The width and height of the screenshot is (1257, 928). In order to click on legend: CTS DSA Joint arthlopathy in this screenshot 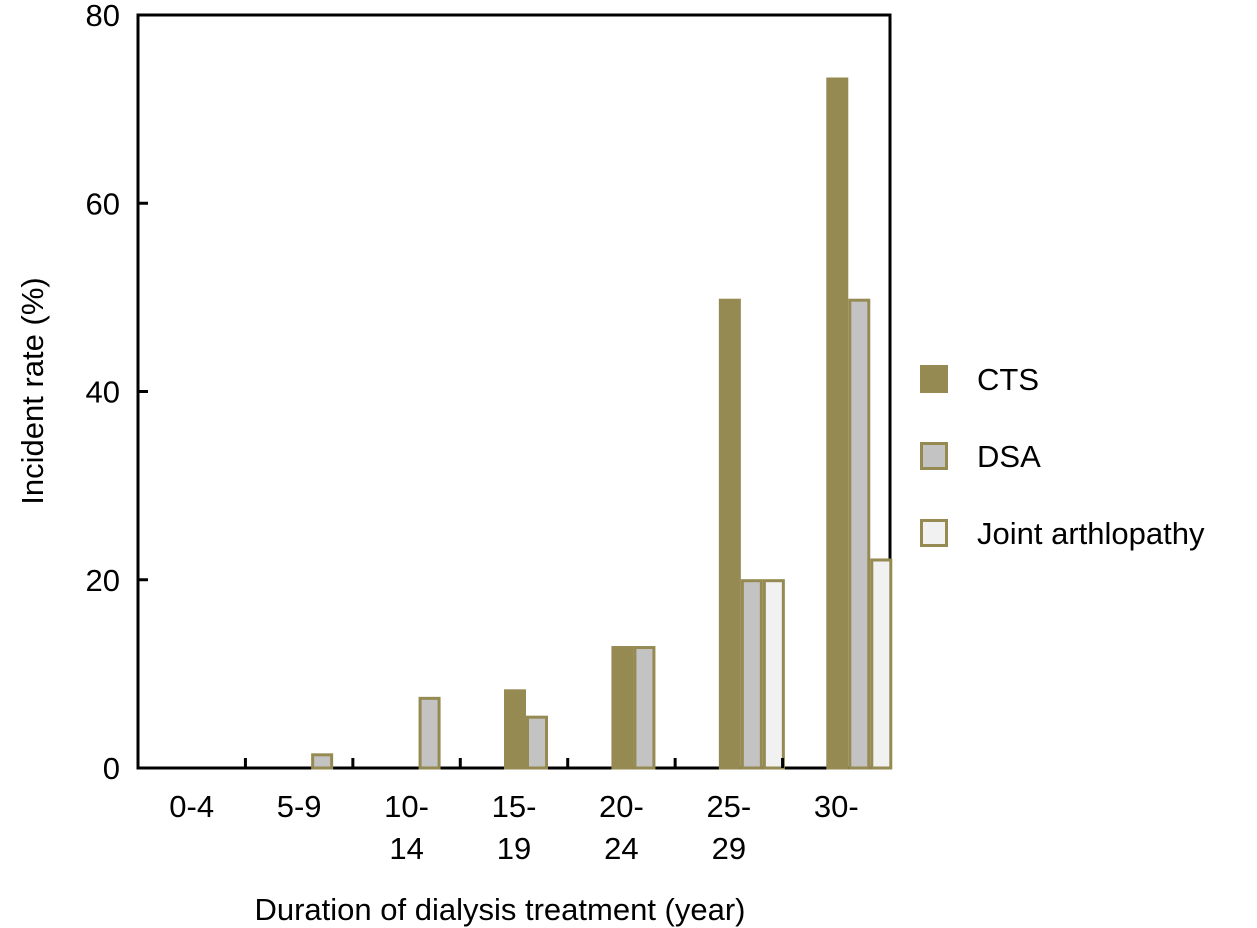, I will do `click(1062, 456)`.